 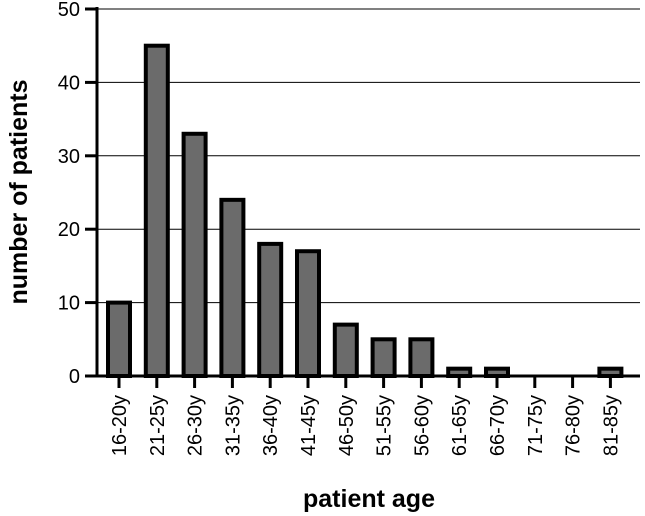 I want to click on y-tick-label-20: 20, so click(x=69, y=230).